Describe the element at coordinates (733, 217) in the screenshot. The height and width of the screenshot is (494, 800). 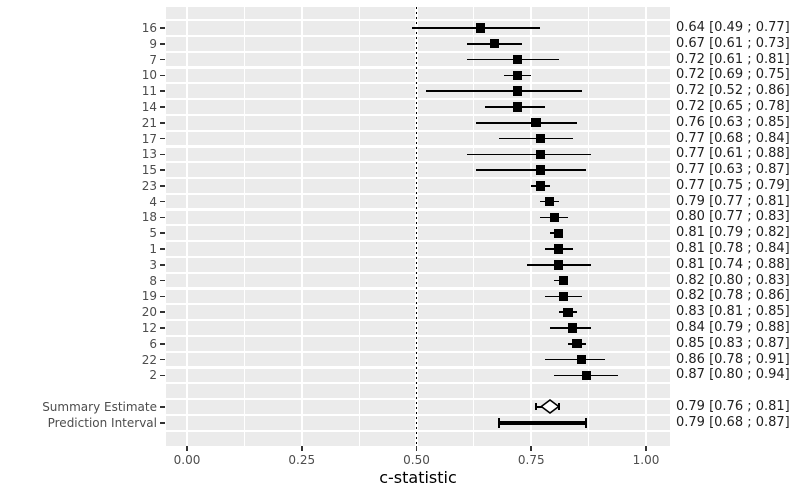
I see `annotation-label: 0.80 [0.77 ; 0.83]` at that location.